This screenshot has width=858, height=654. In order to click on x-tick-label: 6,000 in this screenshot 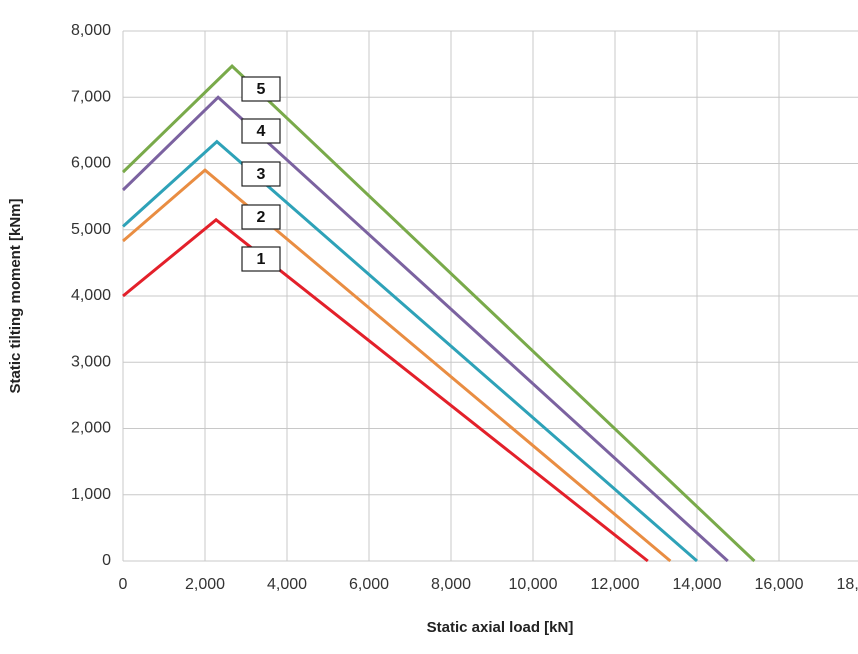, I will do `click(369, 584)`.